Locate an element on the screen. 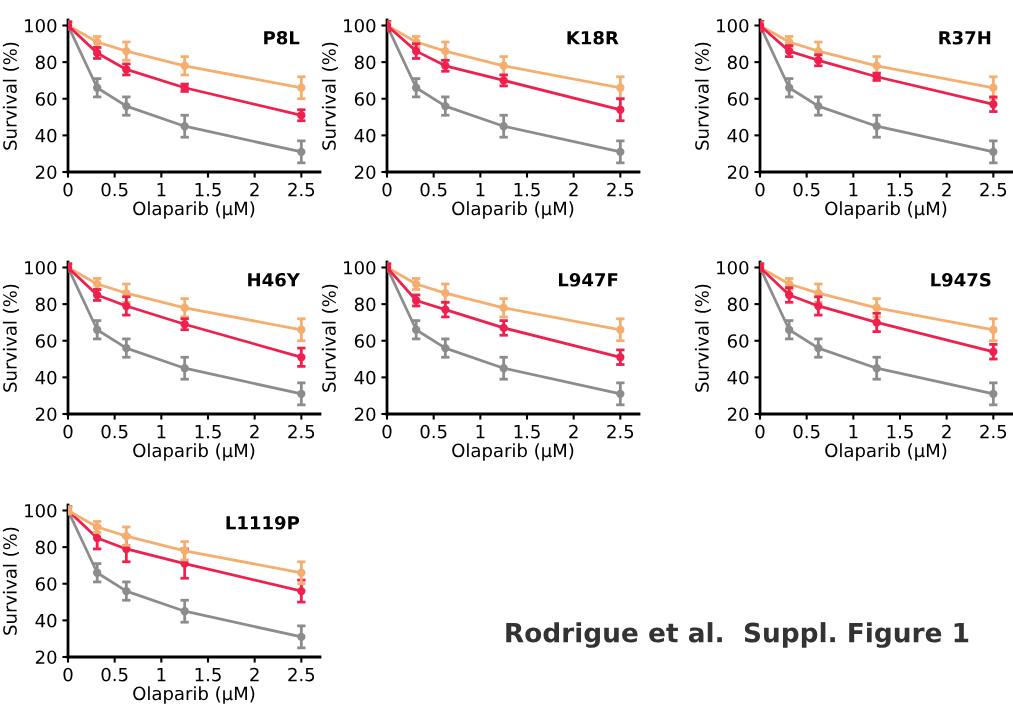  chart-title: H46Y is located at coordinates (274, 279).